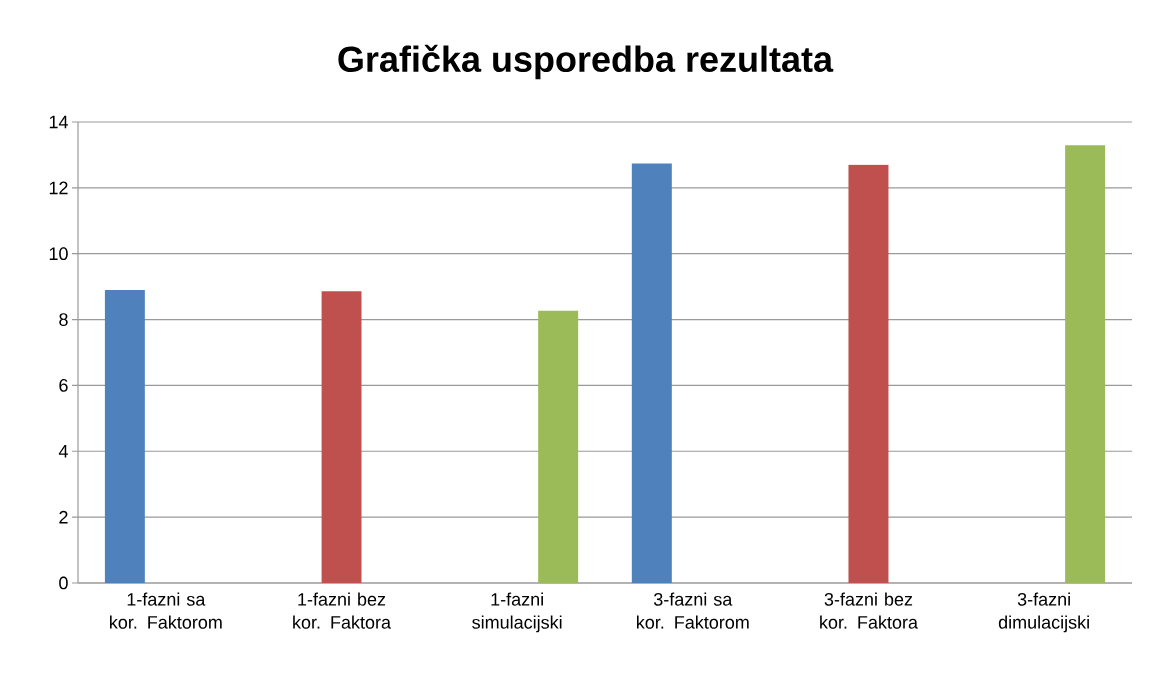  Describe the element at coordinates (63, 385) in the screenshot. I see `y-tick-label: 6` at that location.